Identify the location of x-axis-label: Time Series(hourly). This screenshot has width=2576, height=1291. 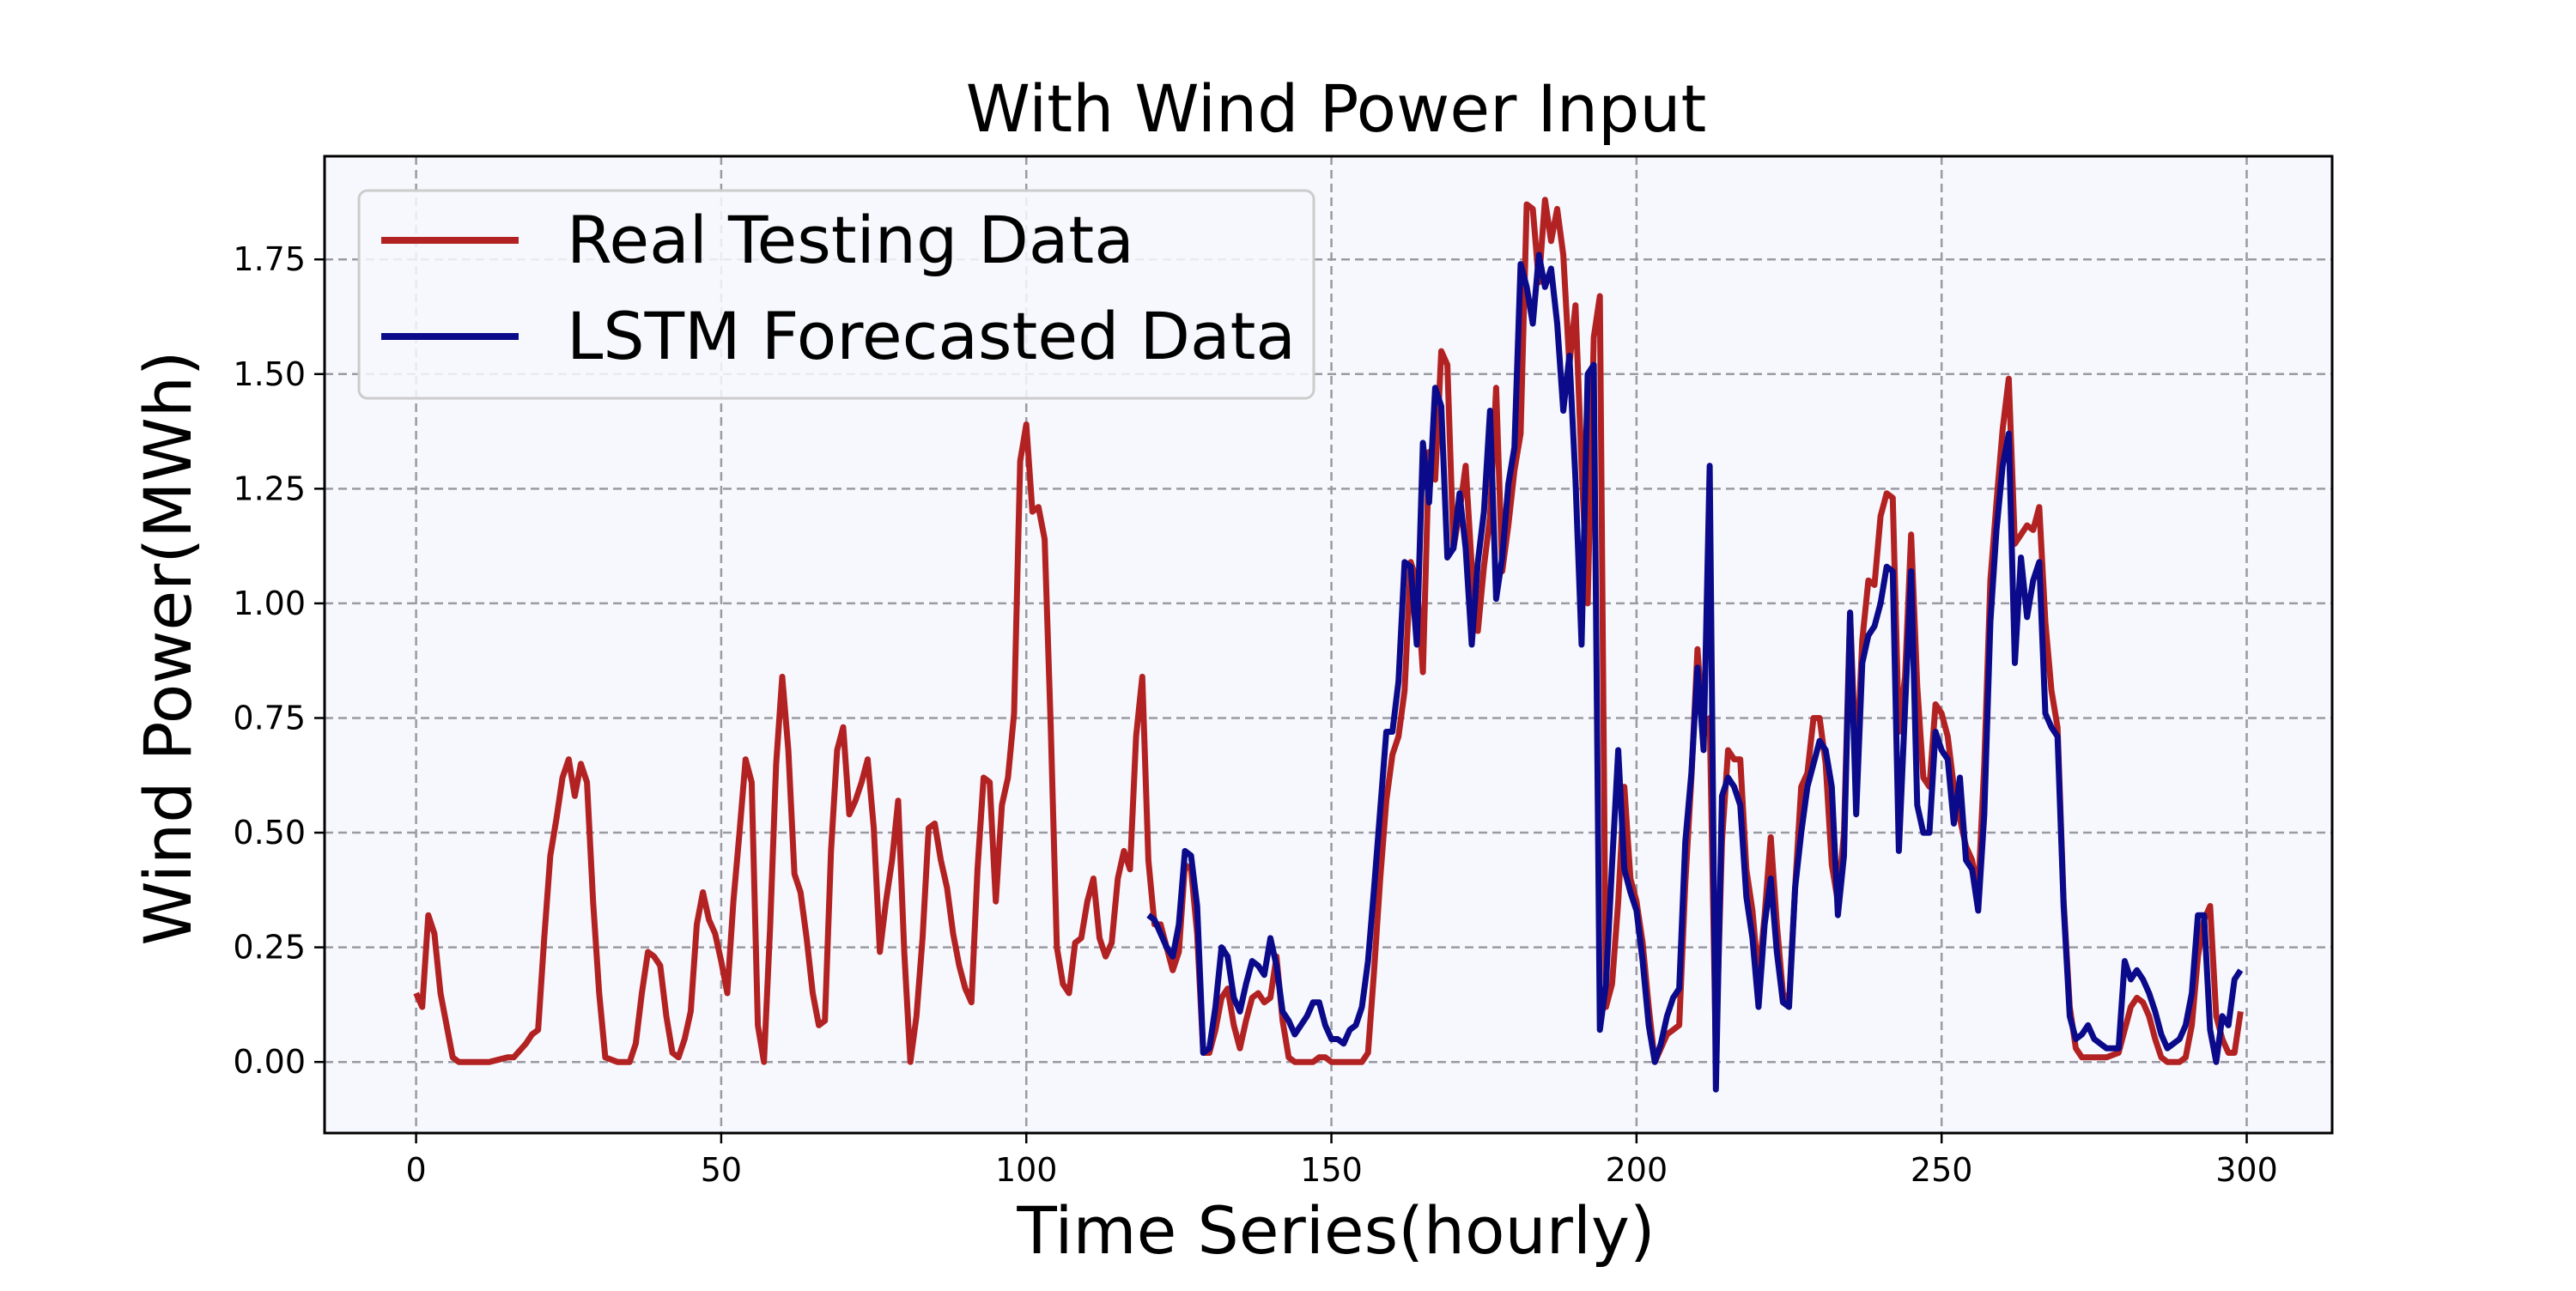
(1335, 1230).